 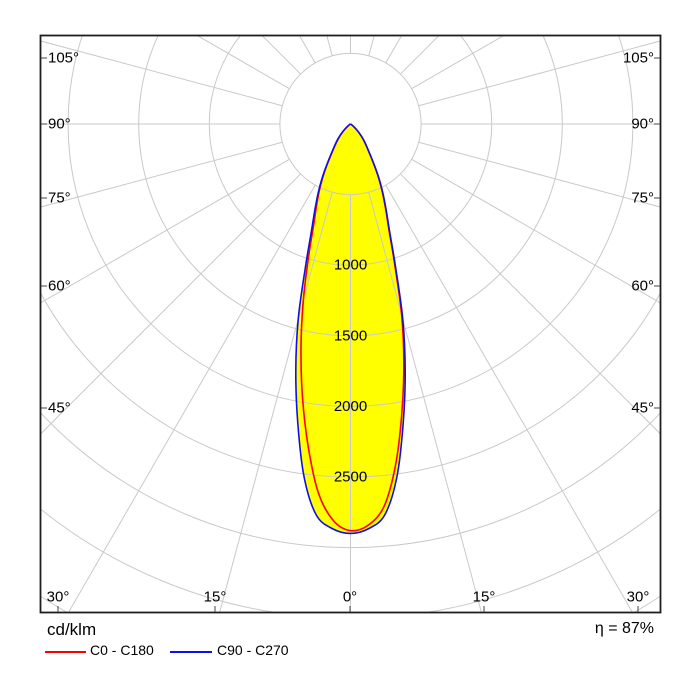 I want to click on c90-c270-line-swatch, so click(x=191, y=652).